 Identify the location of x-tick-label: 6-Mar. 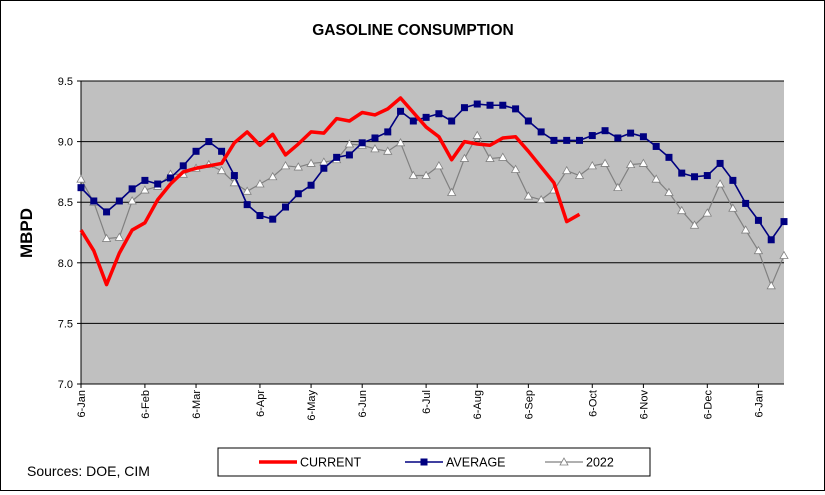
(197, 404).